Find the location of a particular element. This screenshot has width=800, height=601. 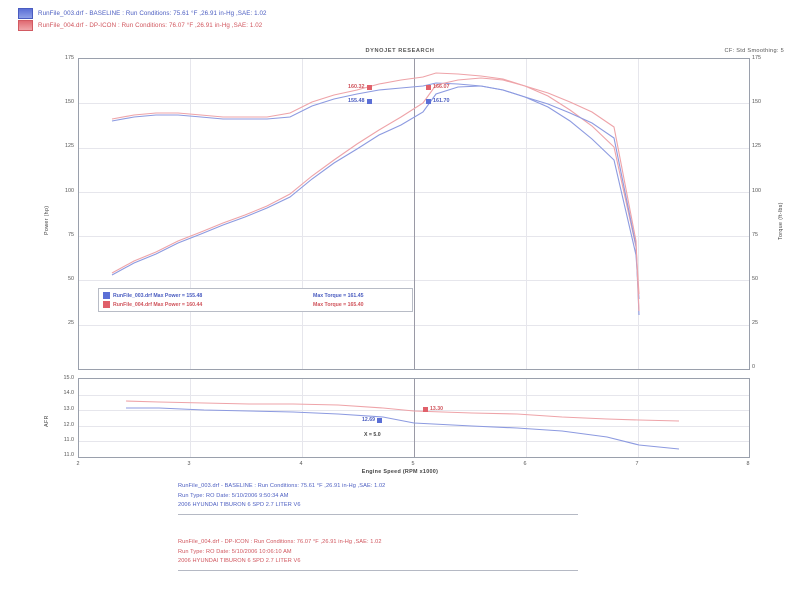

run-detail-line: Run Type: RO Date: 5/10/2006 10:06:10 AM is located at coordinates (235, 551).